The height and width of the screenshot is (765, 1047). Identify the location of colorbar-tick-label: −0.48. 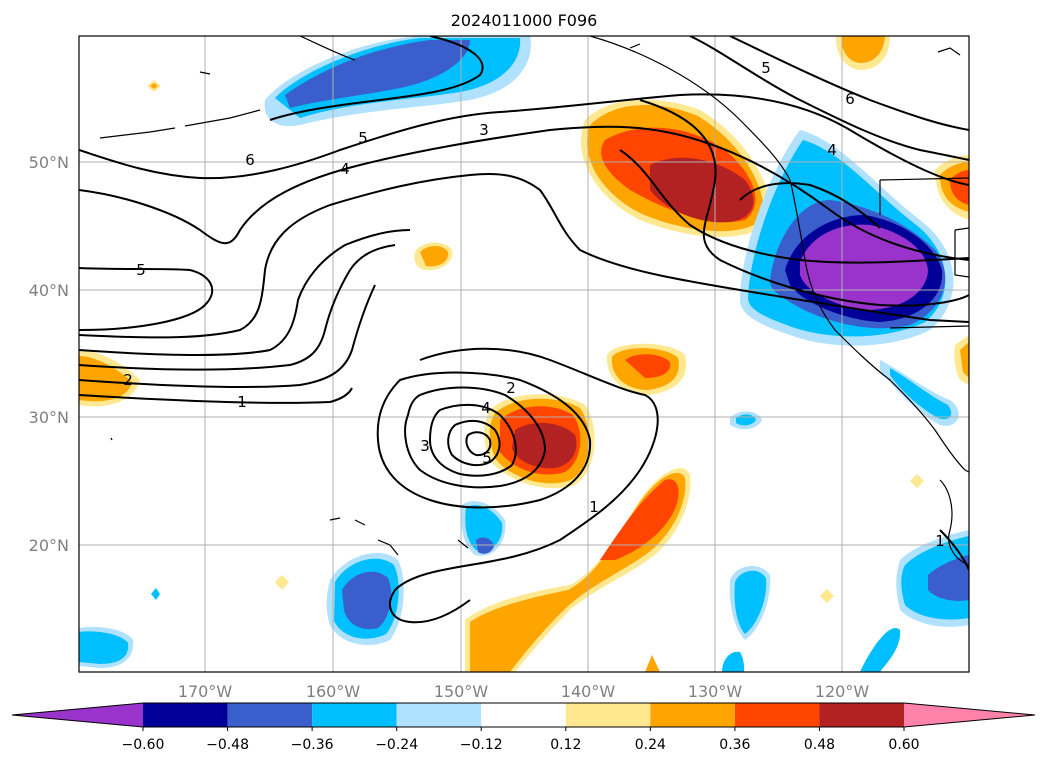
(227, 745).